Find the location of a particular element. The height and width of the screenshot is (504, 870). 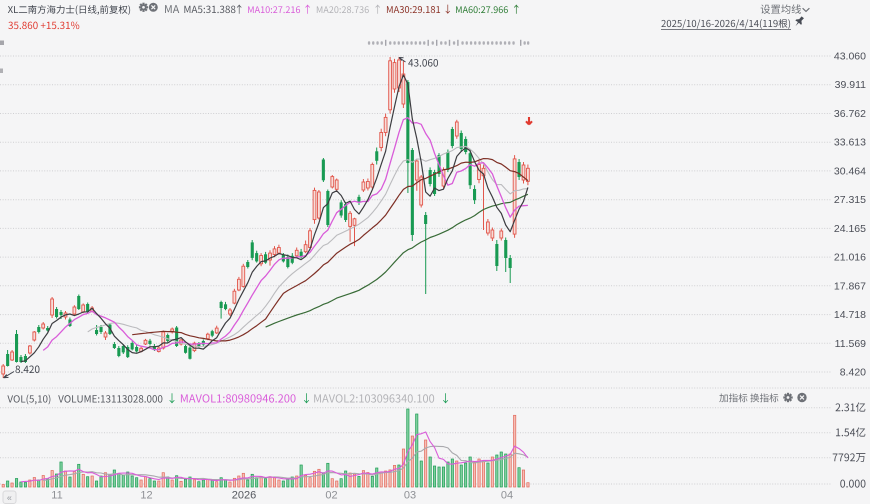

svg-text: 43.060 is located at coordinates (850, 57).